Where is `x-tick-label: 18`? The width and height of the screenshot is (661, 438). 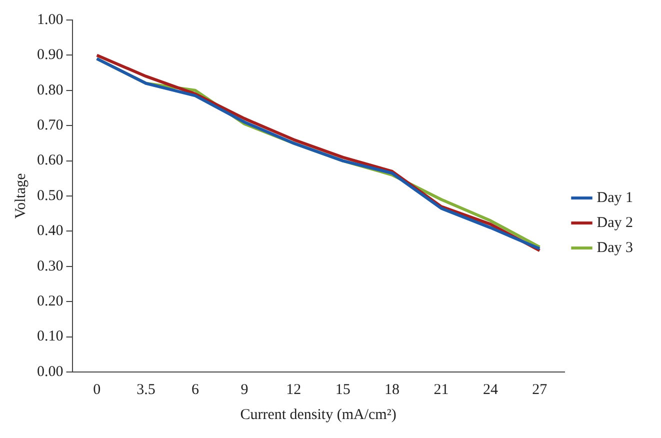 x-tick-label: 18 is located at coordinates (392, 390).